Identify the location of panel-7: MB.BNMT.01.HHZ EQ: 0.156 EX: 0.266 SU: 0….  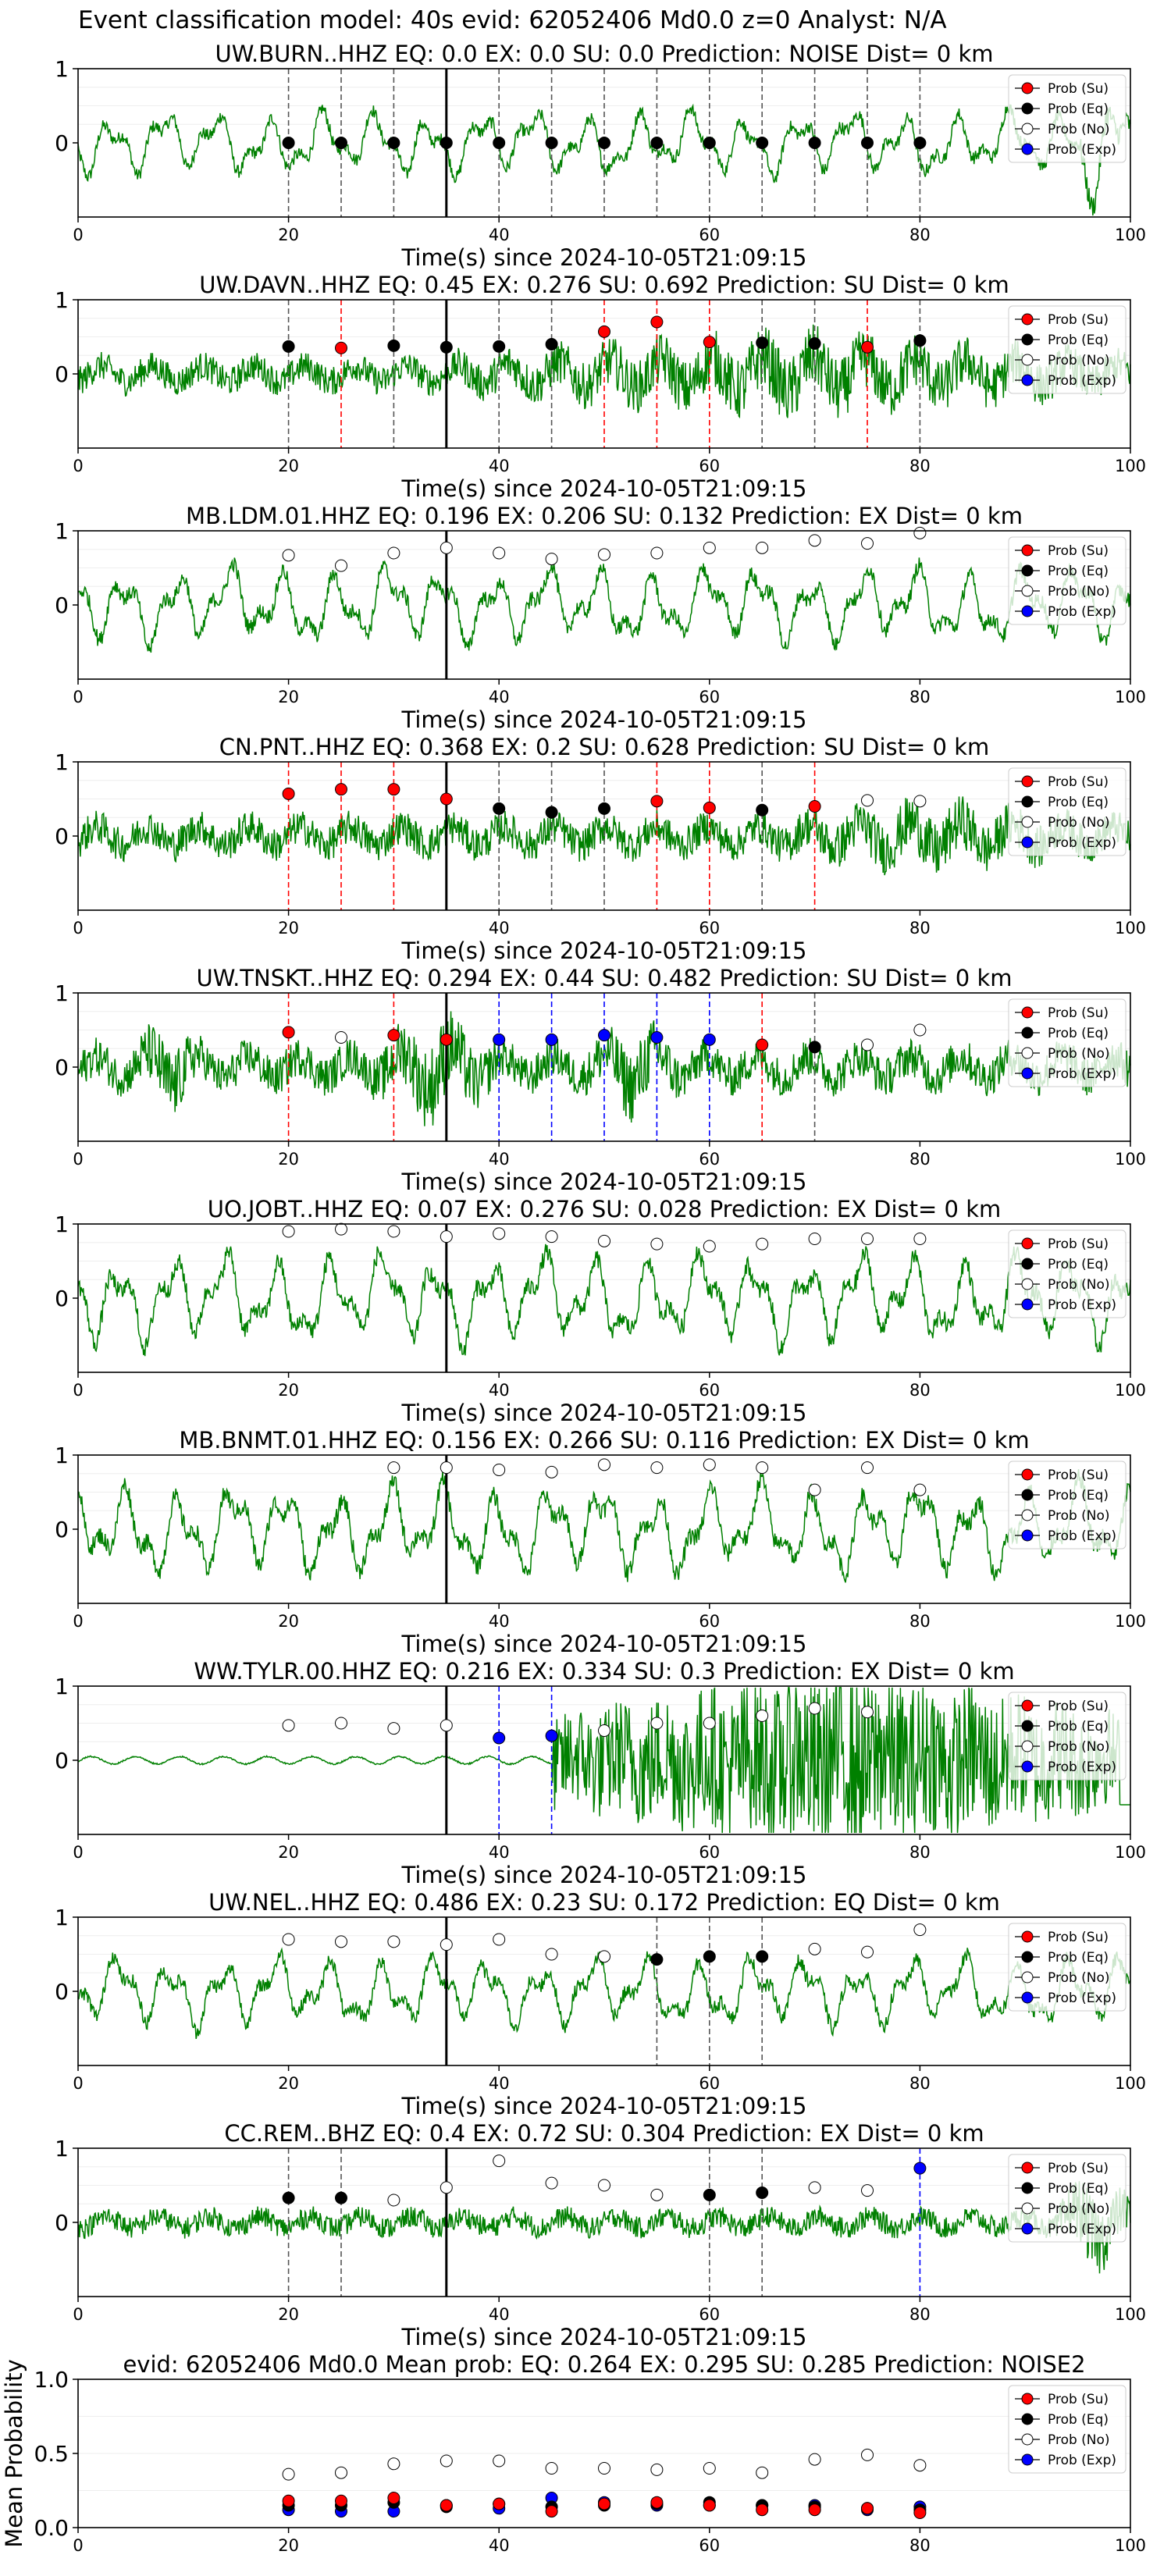
(600, 1542).